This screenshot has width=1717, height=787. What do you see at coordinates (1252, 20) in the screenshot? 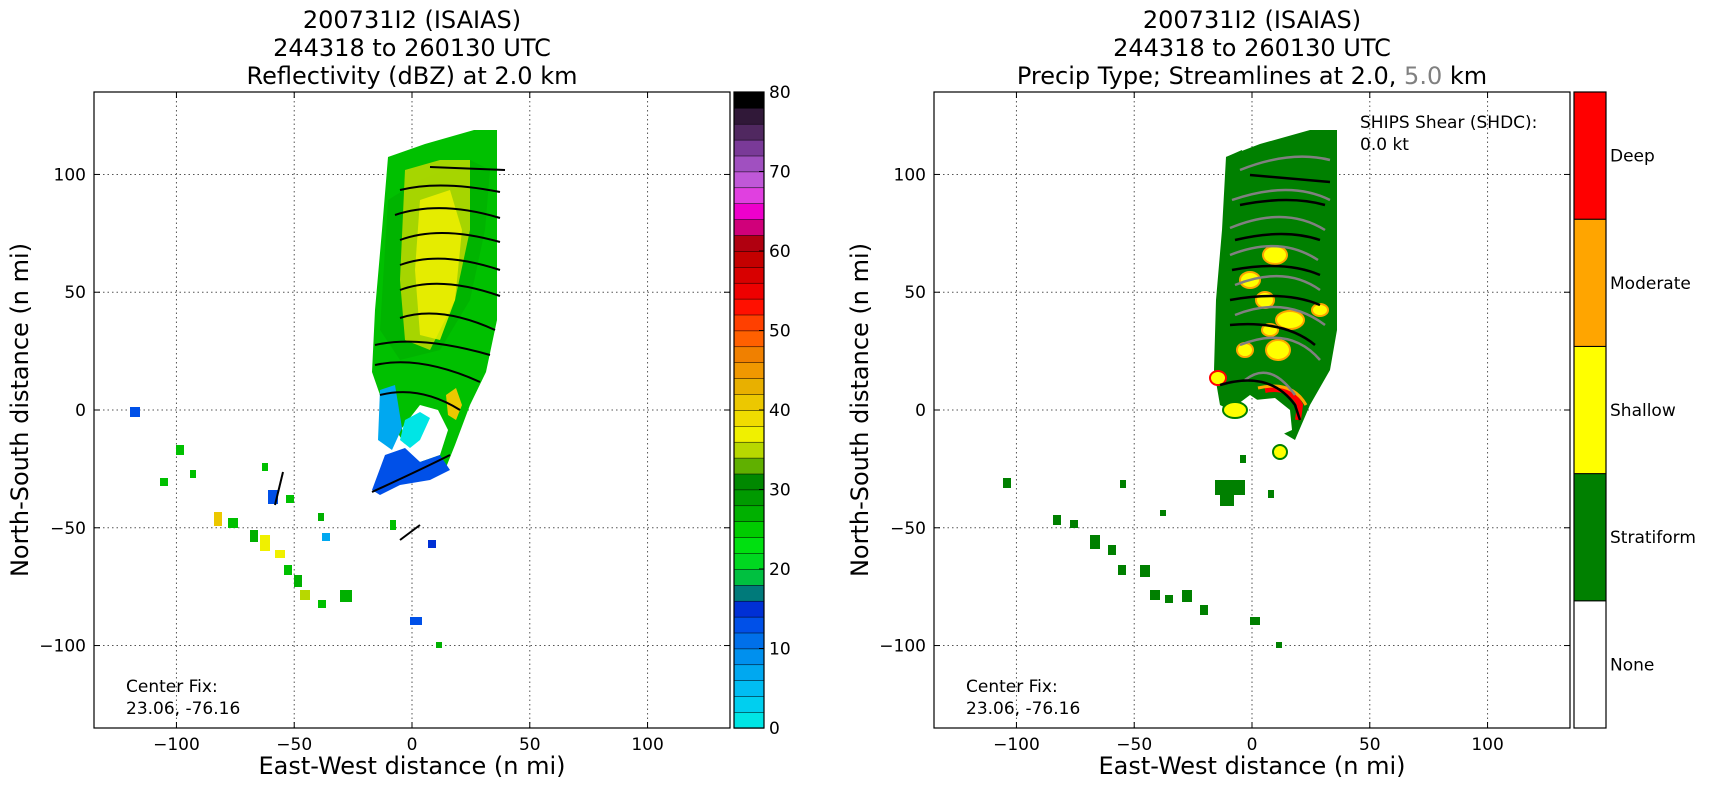
I see `right-title-line-1: 200731I2 (ISAIAS)` at bounding box center [1252, 20].